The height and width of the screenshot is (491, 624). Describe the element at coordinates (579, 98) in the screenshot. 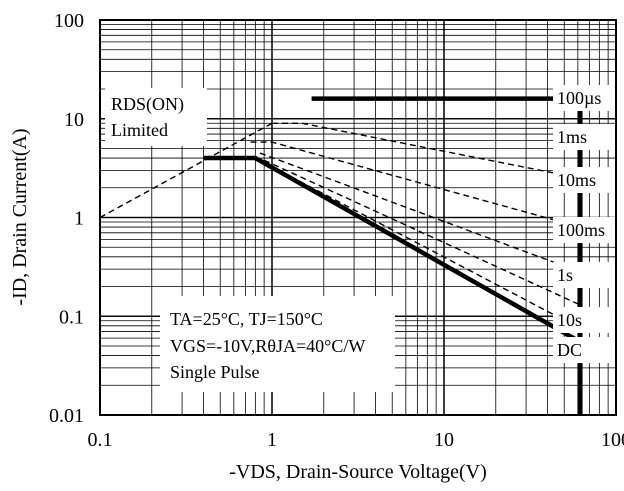

I see `series-label: 100µs` at that location.